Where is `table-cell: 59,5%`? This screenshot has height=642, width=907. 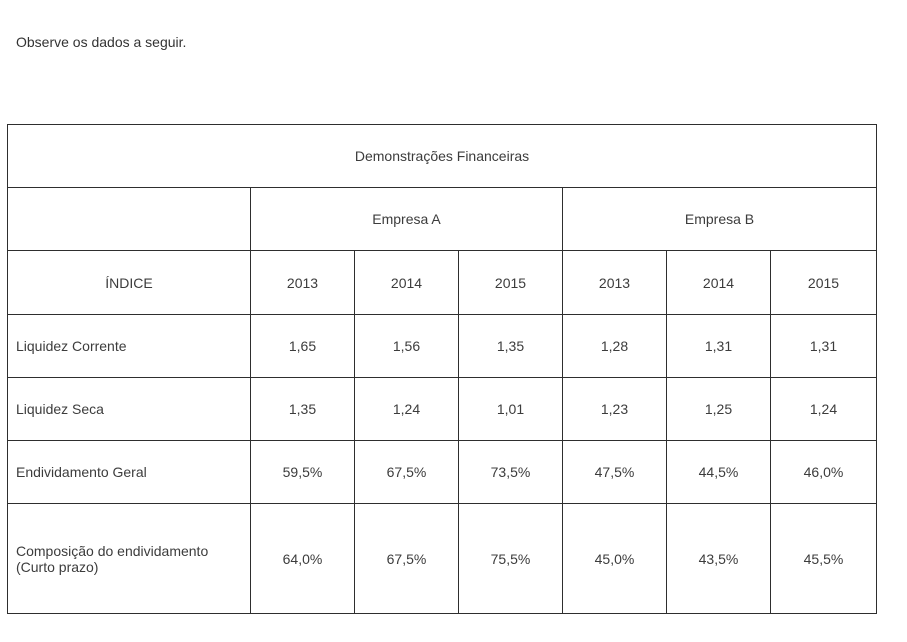 table-cell: 59,5% is located at coordinates (302, 472).